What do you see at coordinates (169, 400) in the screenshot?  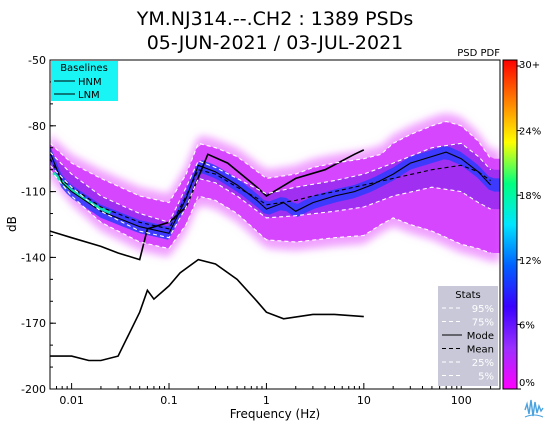 I see `x-tick-label: 0.1` at bounding box center [169, 400].